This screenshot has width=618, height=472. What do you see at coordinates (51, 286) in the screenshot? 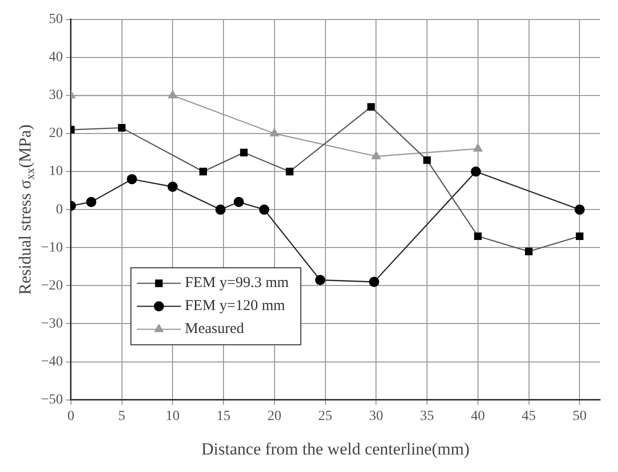
I see `y-tick-label: −20` at bounding box center [51, 286].